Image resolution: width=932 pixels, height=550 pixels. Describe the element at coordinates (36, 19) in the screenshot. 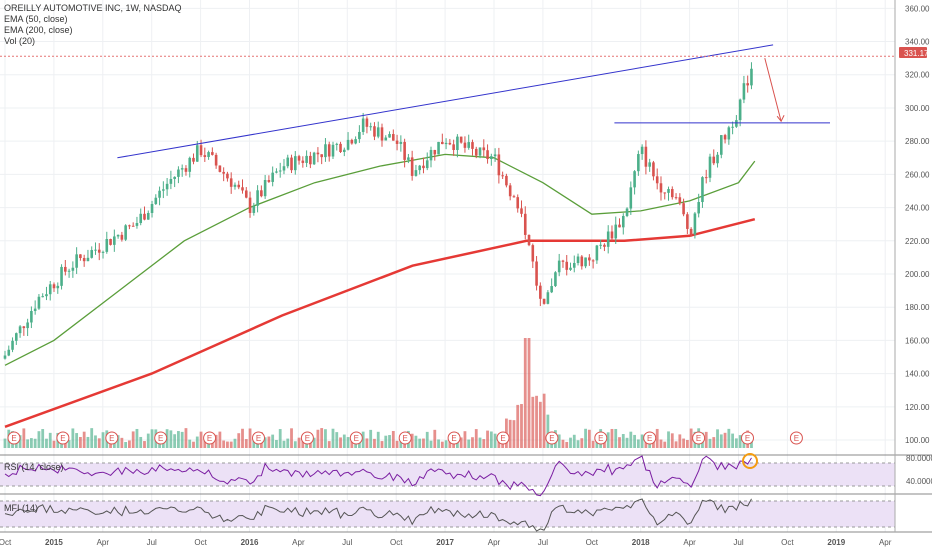

I see `ema50-legend: EMA (50, close)` at that location.